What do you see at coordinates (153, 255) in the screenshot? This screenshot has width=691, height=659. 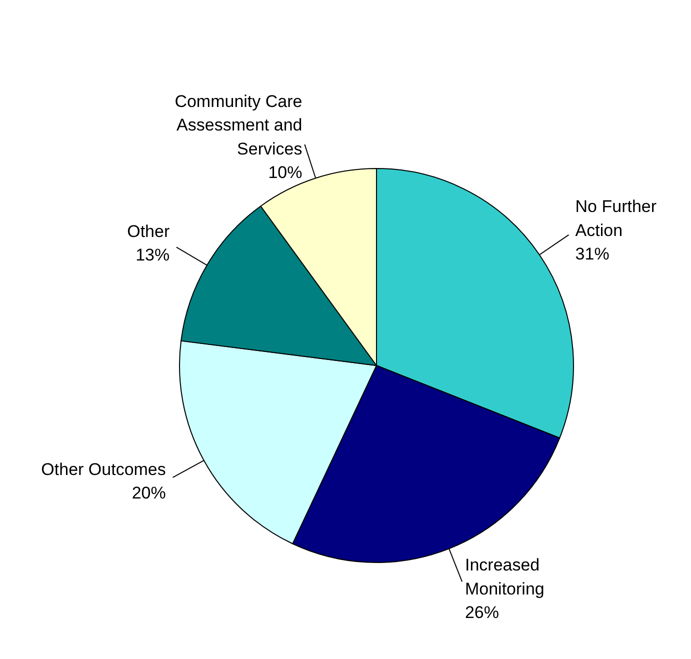 I see `data-label: 13%` at bounding box center [153, 255].